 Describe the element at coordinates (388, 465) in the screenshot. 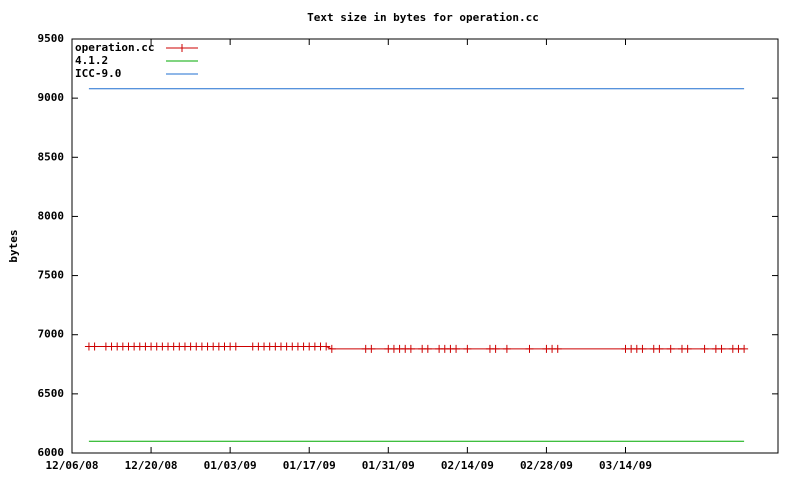

I see `x-tick-label: 01/31/09` at that location.